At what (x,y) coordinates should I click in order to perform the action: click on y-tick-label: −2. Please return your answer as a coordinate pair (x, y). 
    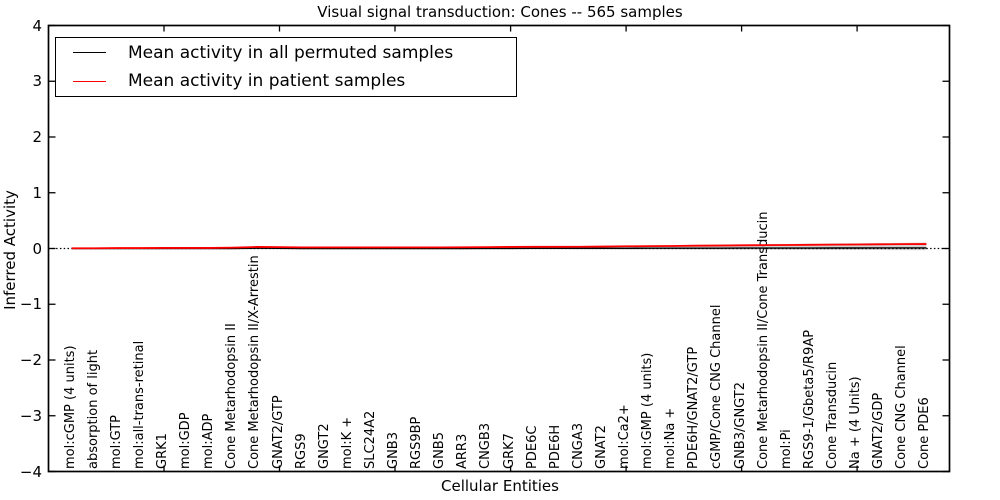
    Looking at the image, I should click on (30, 360).